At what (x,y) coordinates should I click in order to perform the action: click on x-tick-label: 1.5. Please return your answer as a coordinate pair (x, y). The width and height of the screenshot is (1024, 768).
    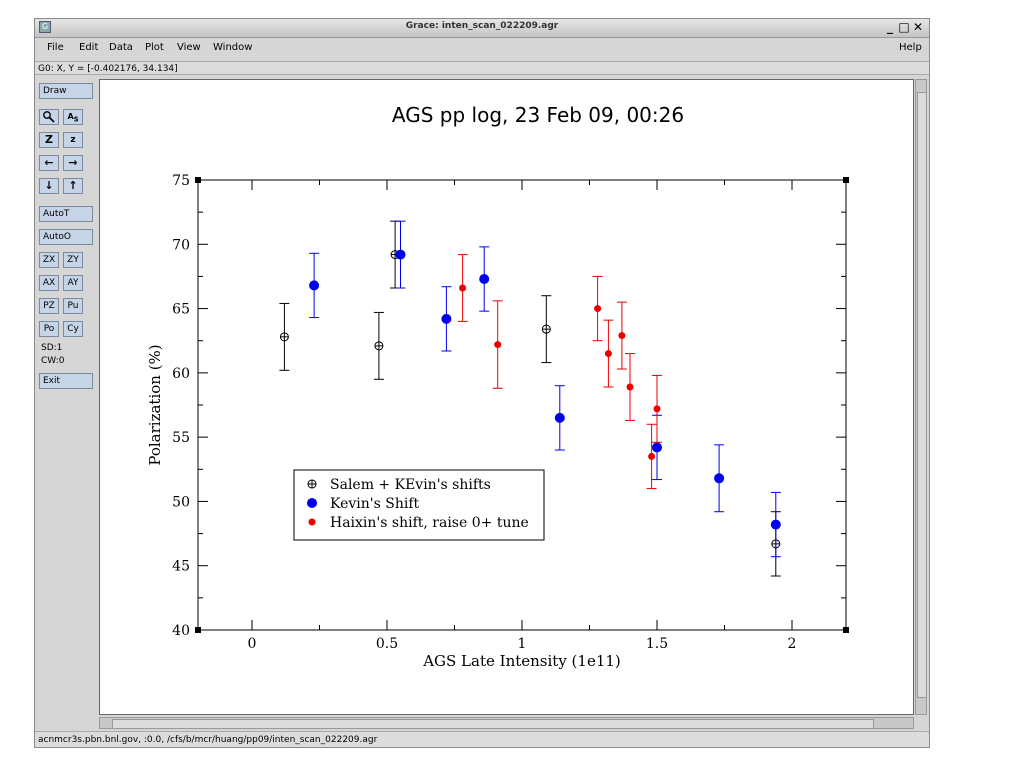
    Looking at the image, I should click on (657, 644).